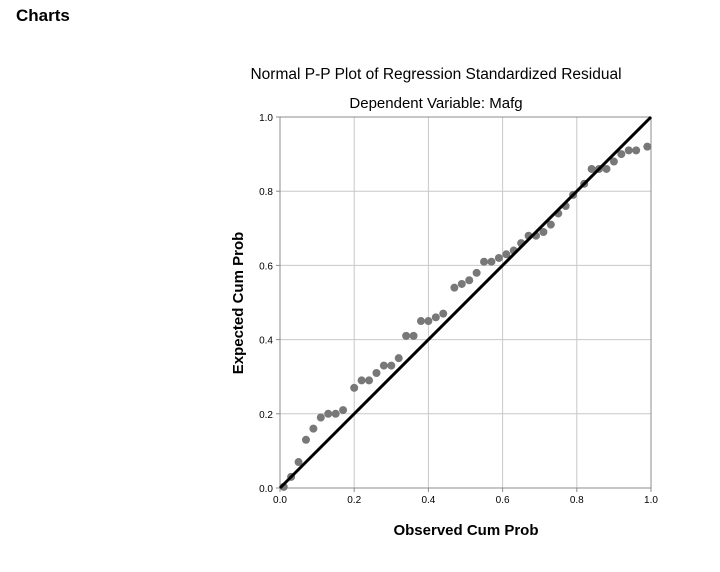 This screenshot has height=572, width=720. I want to click on x-tick-label: 0.0, so click(280, 500).